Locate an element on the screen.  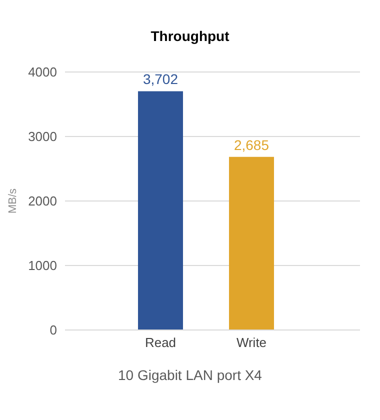
y-tick-label: 4000 is located at coordinates (42, 72).